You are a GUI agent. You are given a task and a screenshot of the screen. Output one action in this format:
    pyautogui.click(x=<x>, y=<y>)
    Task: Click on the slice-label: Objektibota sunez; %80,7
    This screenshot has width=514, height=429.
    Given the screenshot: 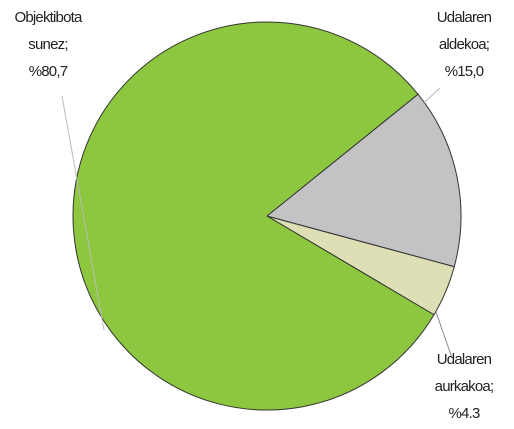 What is the action you would take?
    pyautogui.click(x=48, y=44)
    